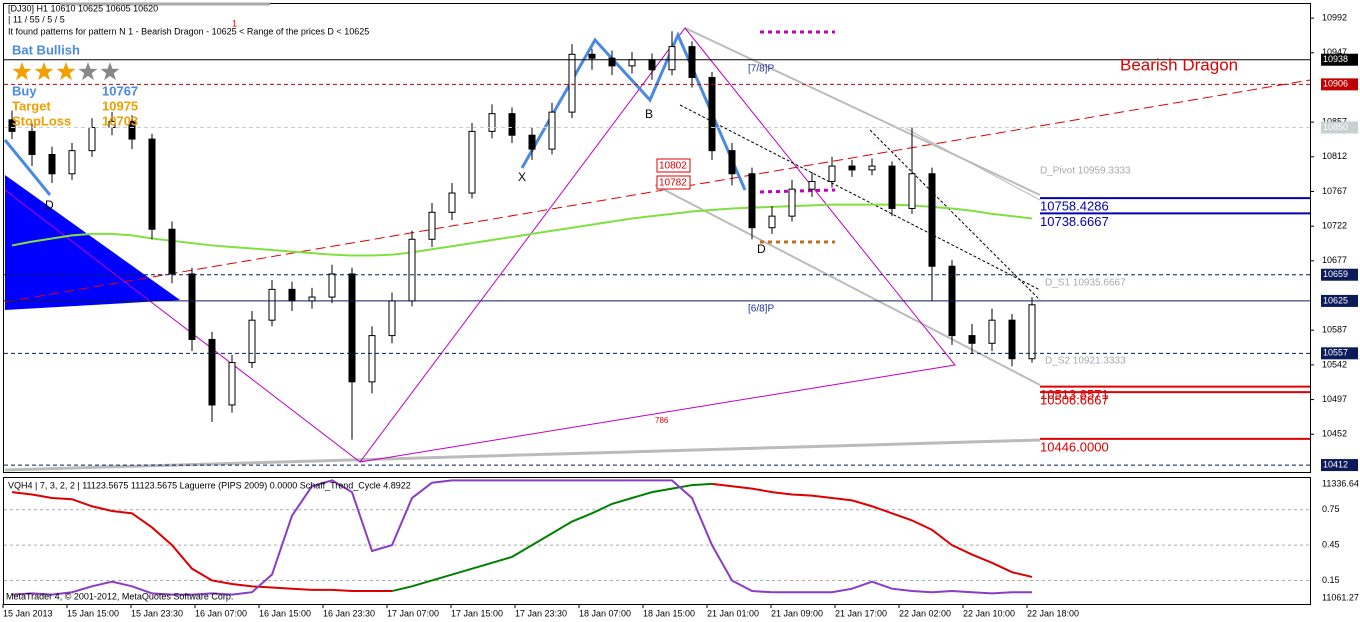 This screenshot has height=622, width=1360. What do you see at coordinates (1331, 580) in the screenshot?
I see `y-tick-label: 0.15` at bounding box center [1331, 580].